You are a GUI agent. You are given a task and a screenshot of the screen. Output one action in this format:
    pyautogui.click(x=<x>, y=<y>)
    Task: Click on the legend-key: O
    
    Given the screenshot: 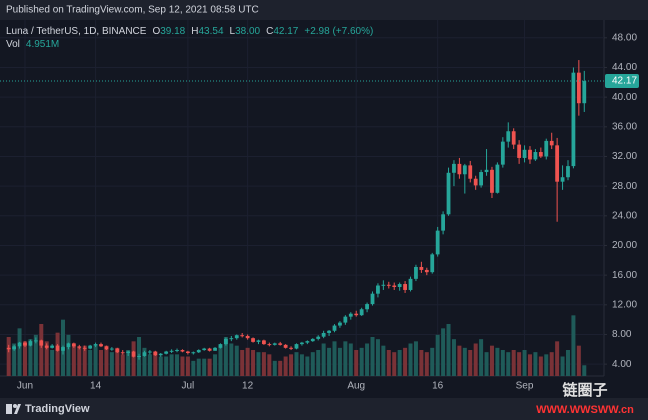 What is the action you would take?
    pyautogui.click(x=156, y=31)
    